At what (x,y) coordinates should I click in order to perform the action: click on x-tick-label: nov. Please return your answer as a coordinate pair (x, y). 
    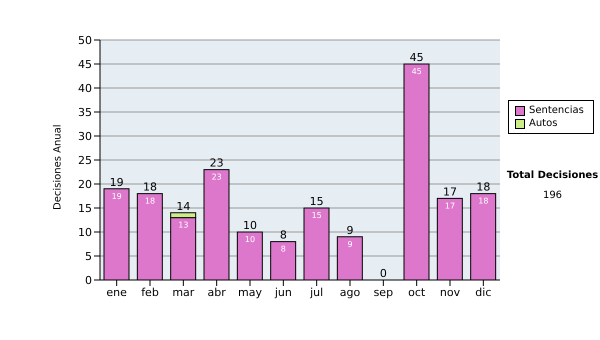
    Looking at the image, I should click on (450, 292).